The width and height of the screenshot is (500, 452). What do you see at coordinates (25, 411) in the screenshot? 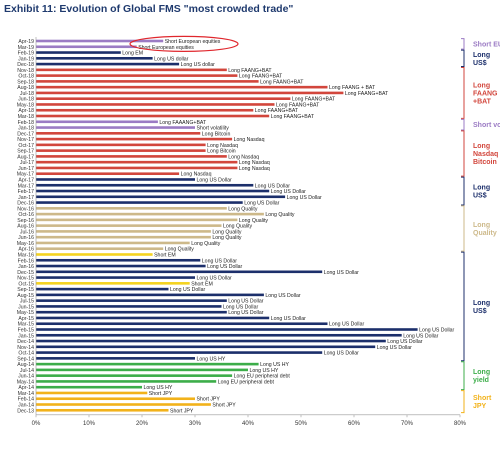
I see `category-label: Dec-13` at bounding box center [25, 411].